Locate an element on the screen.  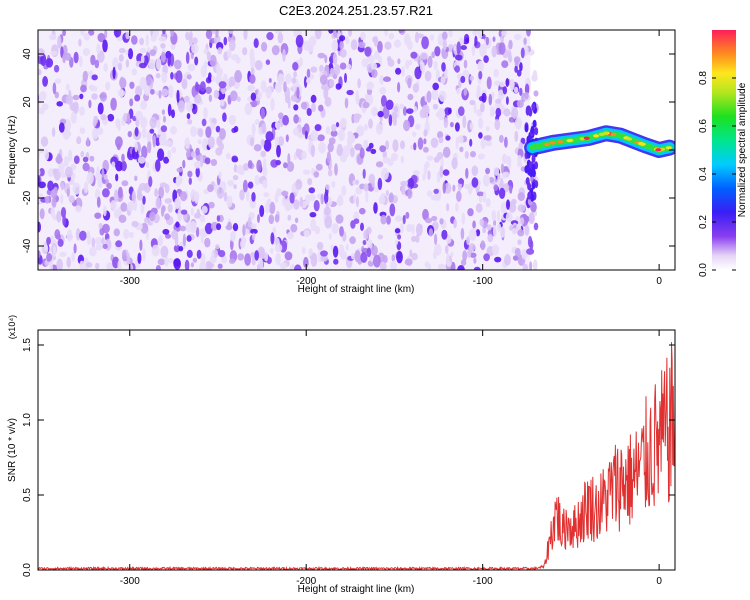
signal-hotspot is located at coordinates (560, 142).